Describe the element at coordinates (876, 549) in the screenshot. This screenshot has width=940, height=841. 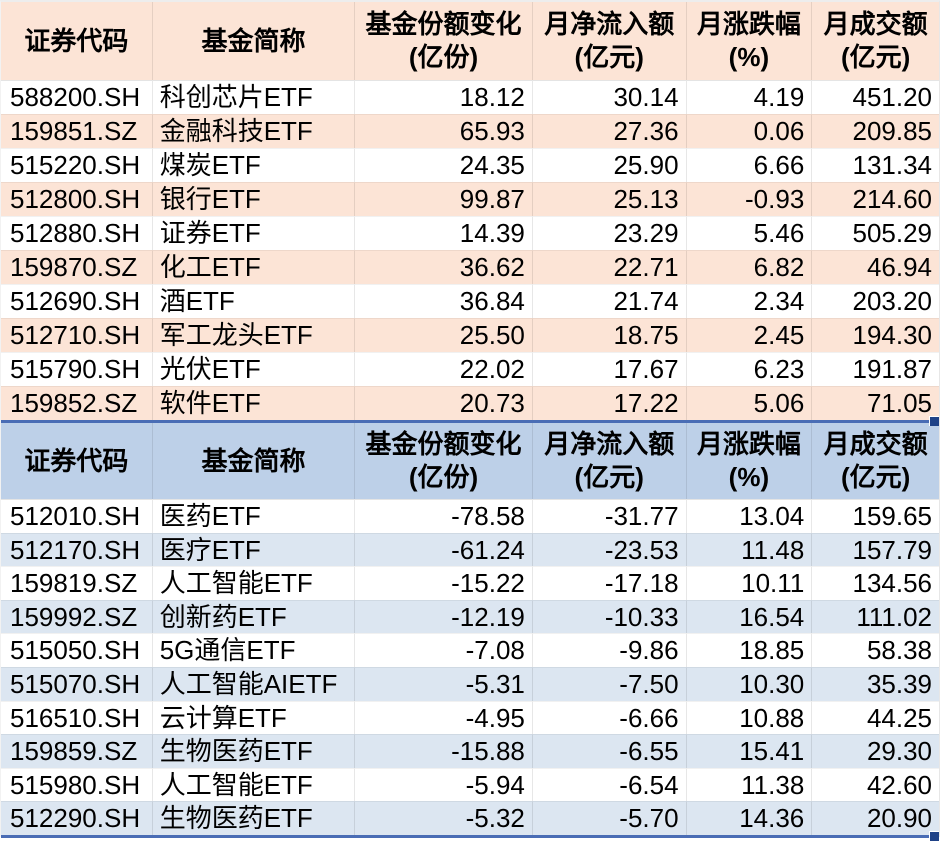
I see `cell-turnover: 157.79` at that location.